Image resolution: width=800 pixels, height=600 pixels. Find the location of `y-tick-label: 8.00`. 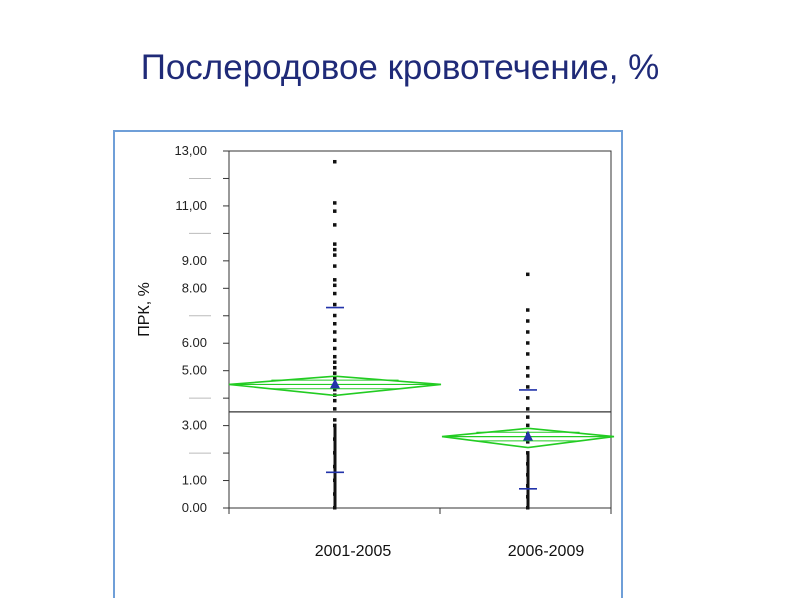

y-tick-label: 8.00 is located at coordinates (194, 287).